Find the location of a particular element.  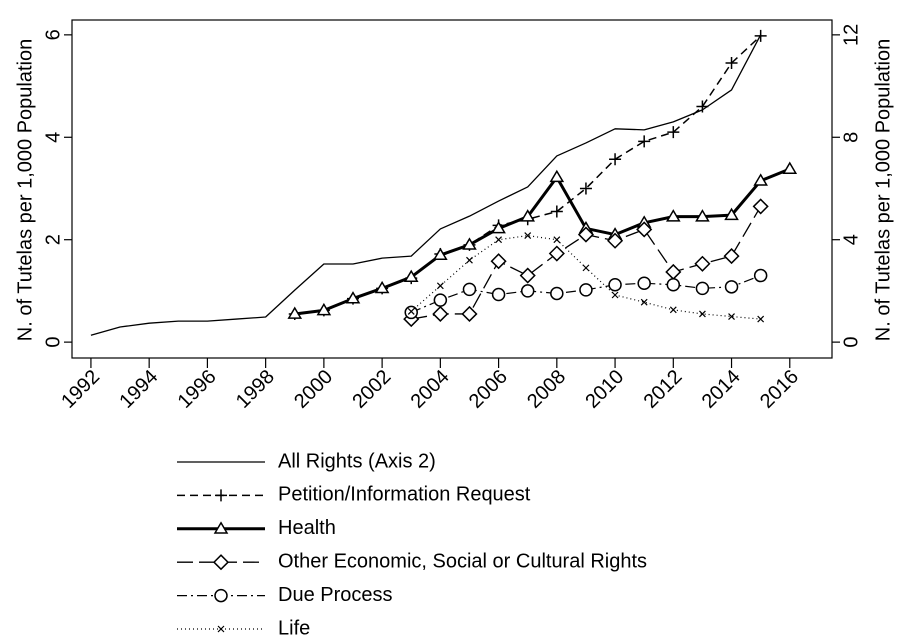

x-tick-label: 2004 is located at coordinates (430, 389).